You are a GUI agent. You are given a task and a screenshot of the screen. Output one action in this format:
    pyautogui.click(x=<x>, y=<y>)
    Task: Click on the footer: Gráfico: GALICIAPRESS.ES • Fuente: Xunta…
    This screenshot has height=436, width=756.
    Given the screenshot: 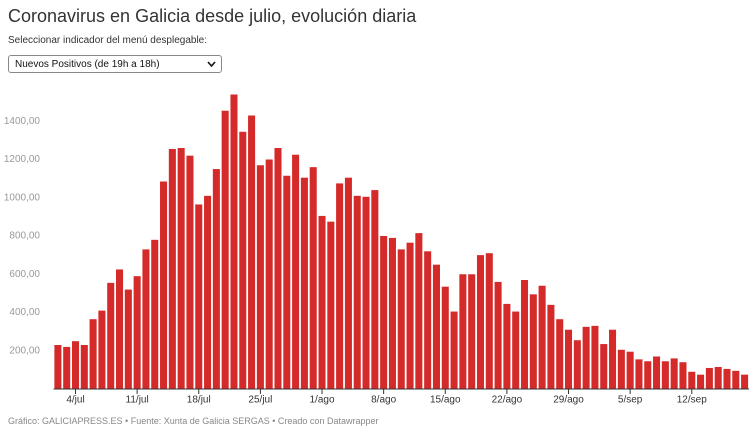 What is the action you would take?
    pyautogui.click(x=193, y=421)
    